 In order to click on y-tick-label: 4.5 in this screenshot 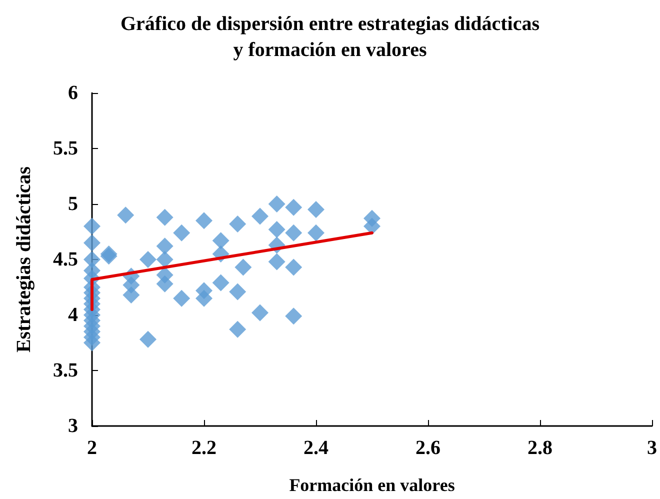, I will do `click(65, 259)`.